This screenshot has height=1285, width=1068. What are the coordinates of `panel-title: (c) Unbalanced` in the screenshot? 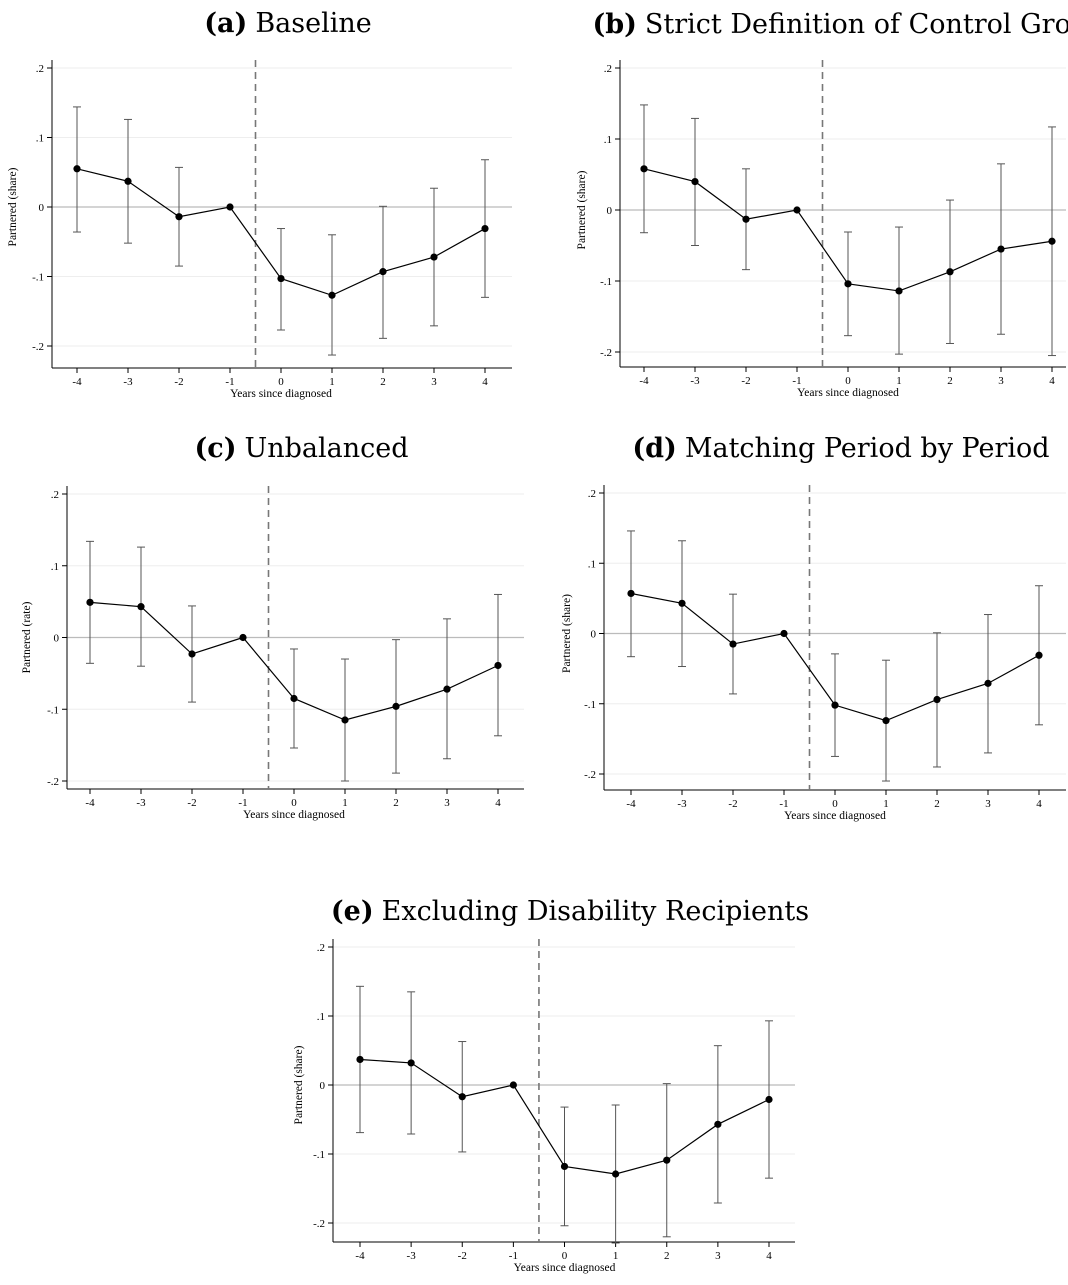 It's located at (301, 448).